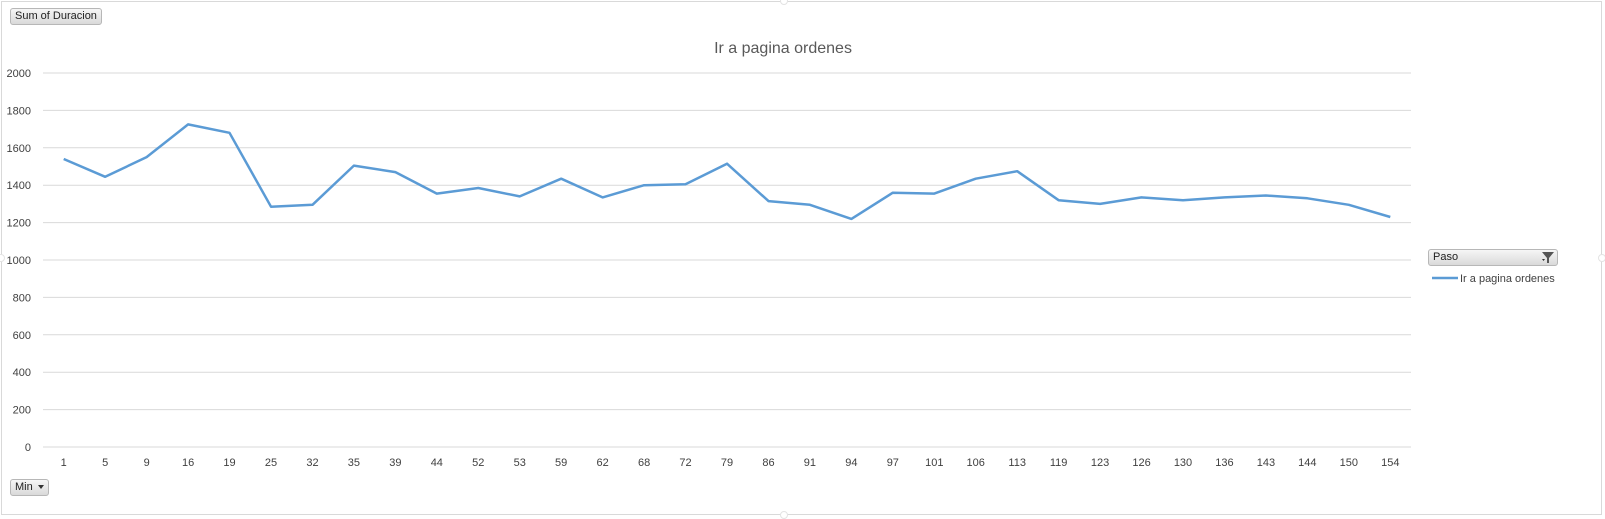 The height and width of the screenshot is (519, 1605). I want to click on x-tick-label: 126, so click(1141, 463).